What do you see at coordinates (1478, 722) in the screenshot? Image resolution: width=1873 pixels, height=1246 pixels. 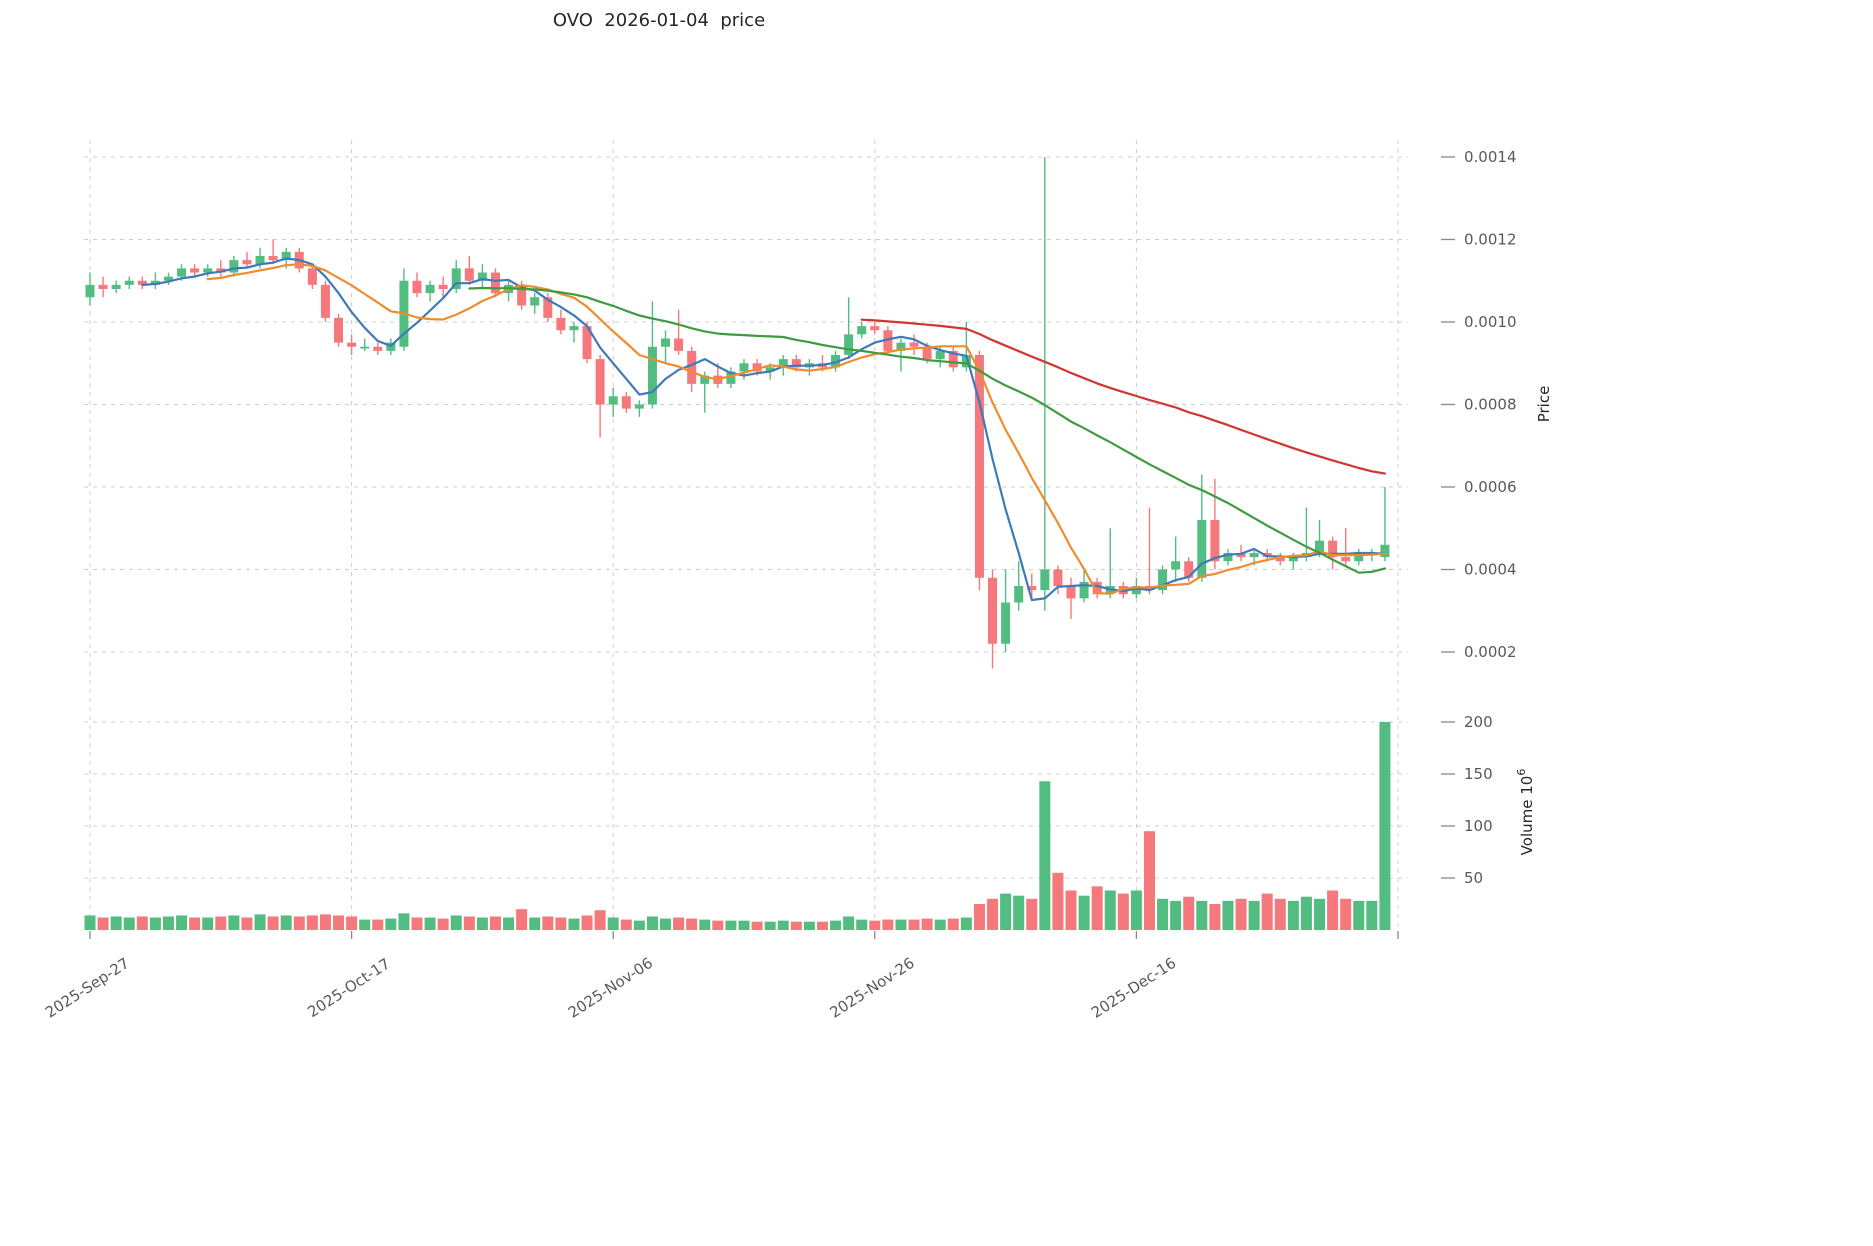 I see `volume-tick-label: 200` at bounding box center [1478, 722].